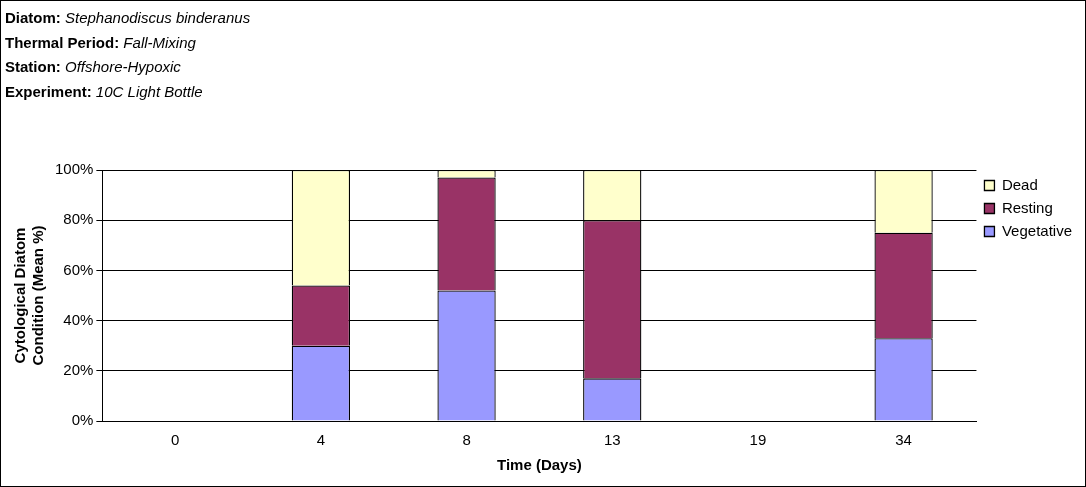 The image size is (1086, 487). Describe the element at coordinates (78, 269) in the screenshot. I see `y-tick-label: 60%` at that location.